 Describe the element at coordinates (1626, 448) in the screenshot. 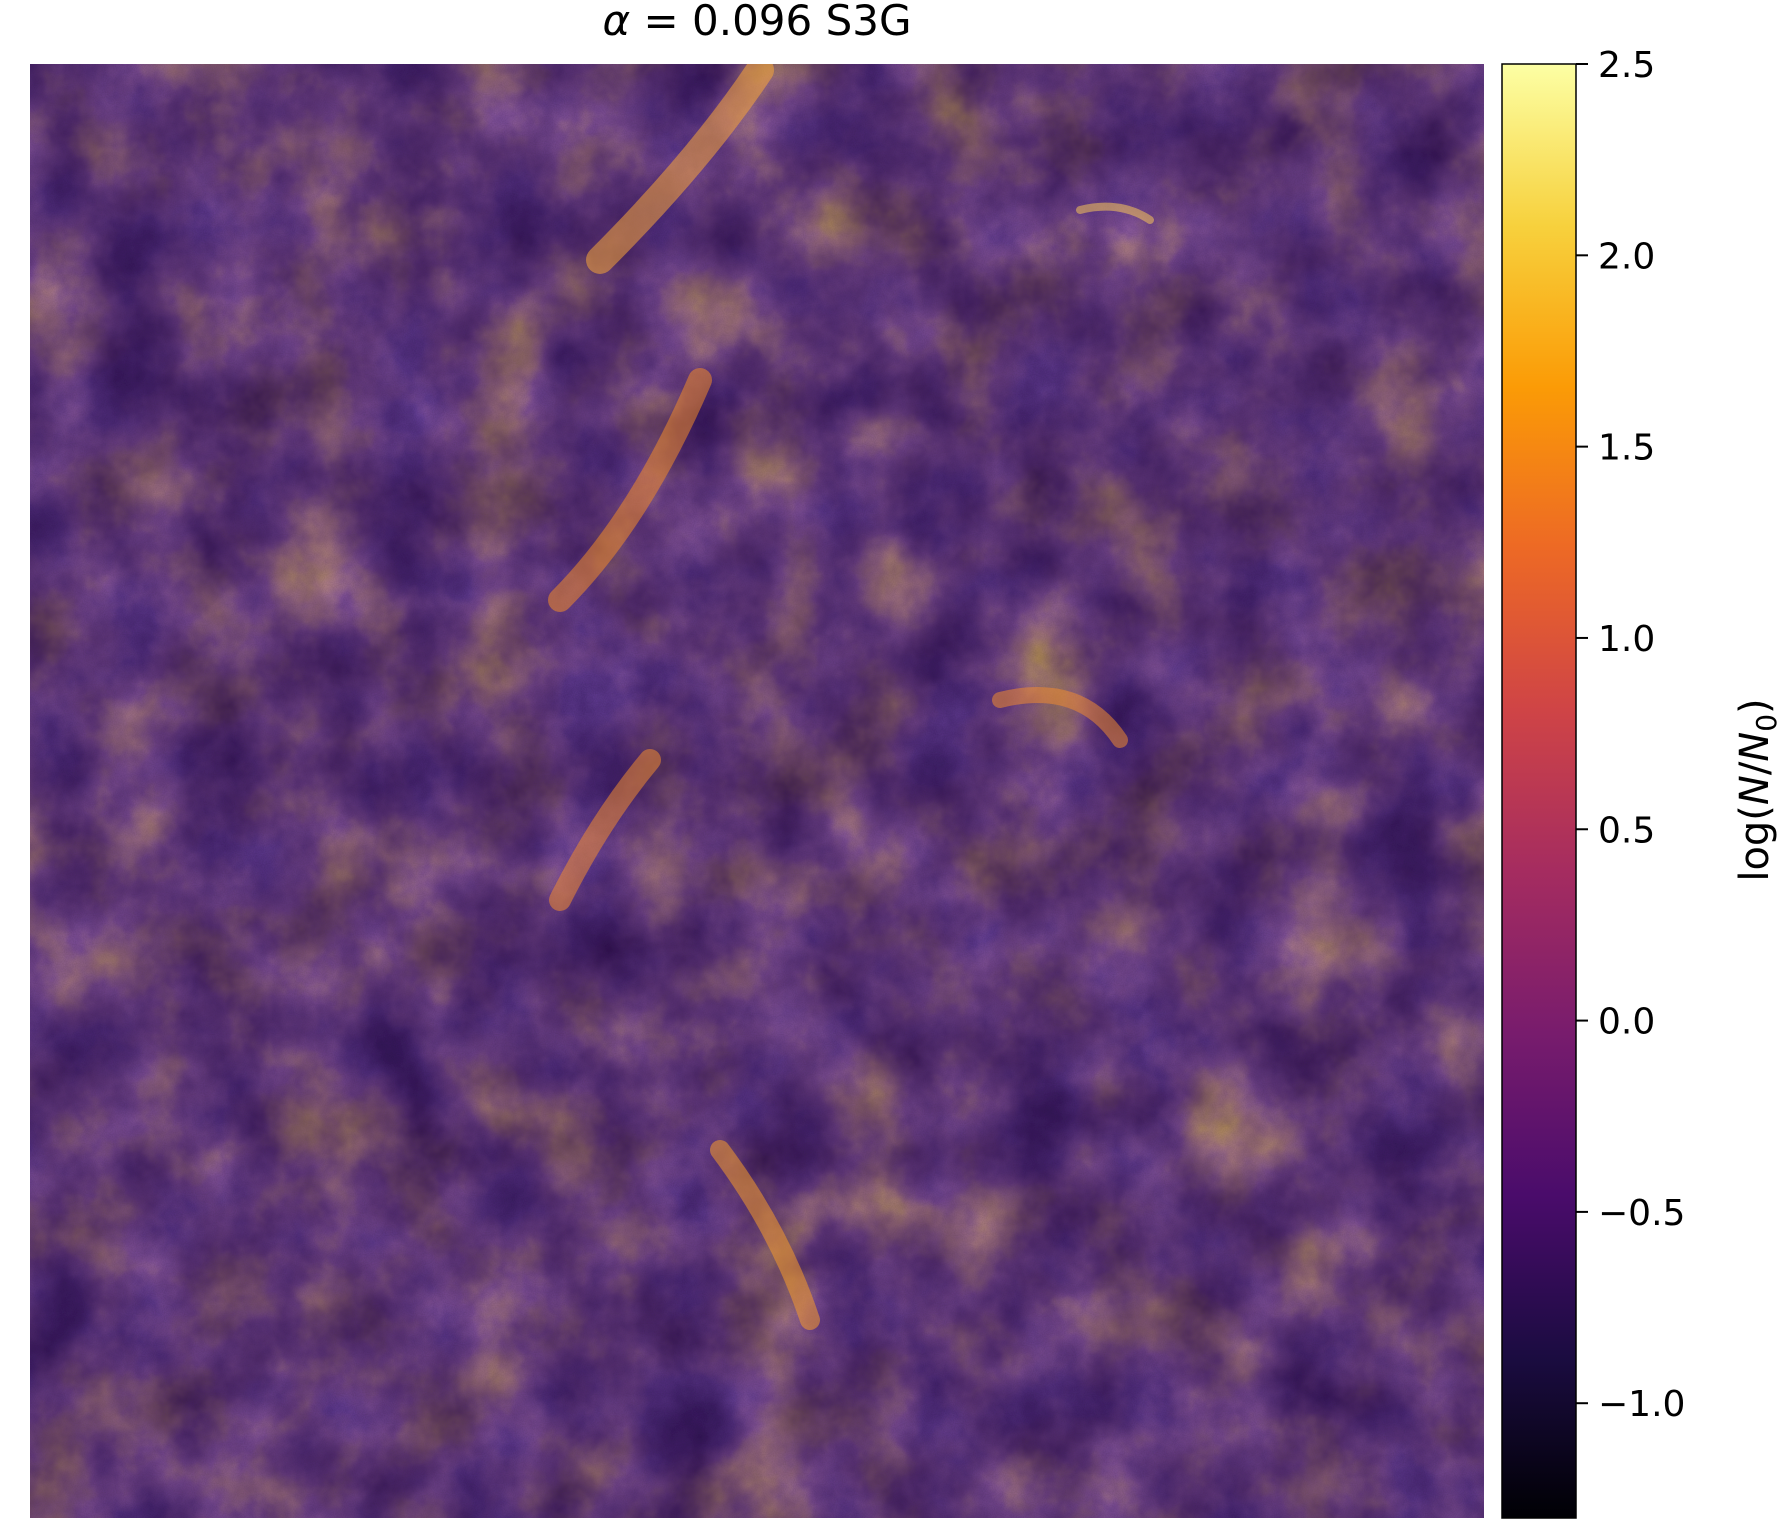

I see `colorbar-tick-label: 1.5` at that location.